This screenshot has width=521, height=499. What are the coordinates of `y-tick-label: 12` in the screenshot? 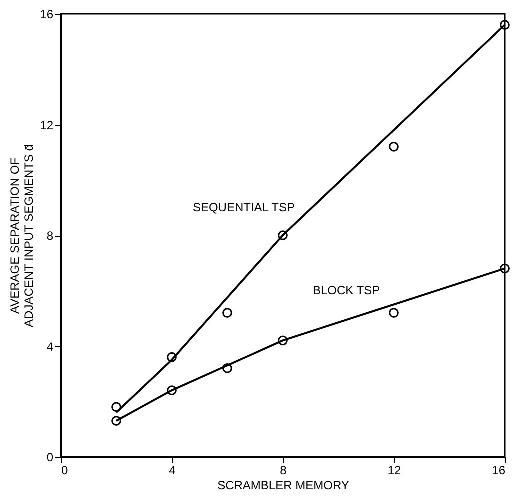 It's located at (47, 125).